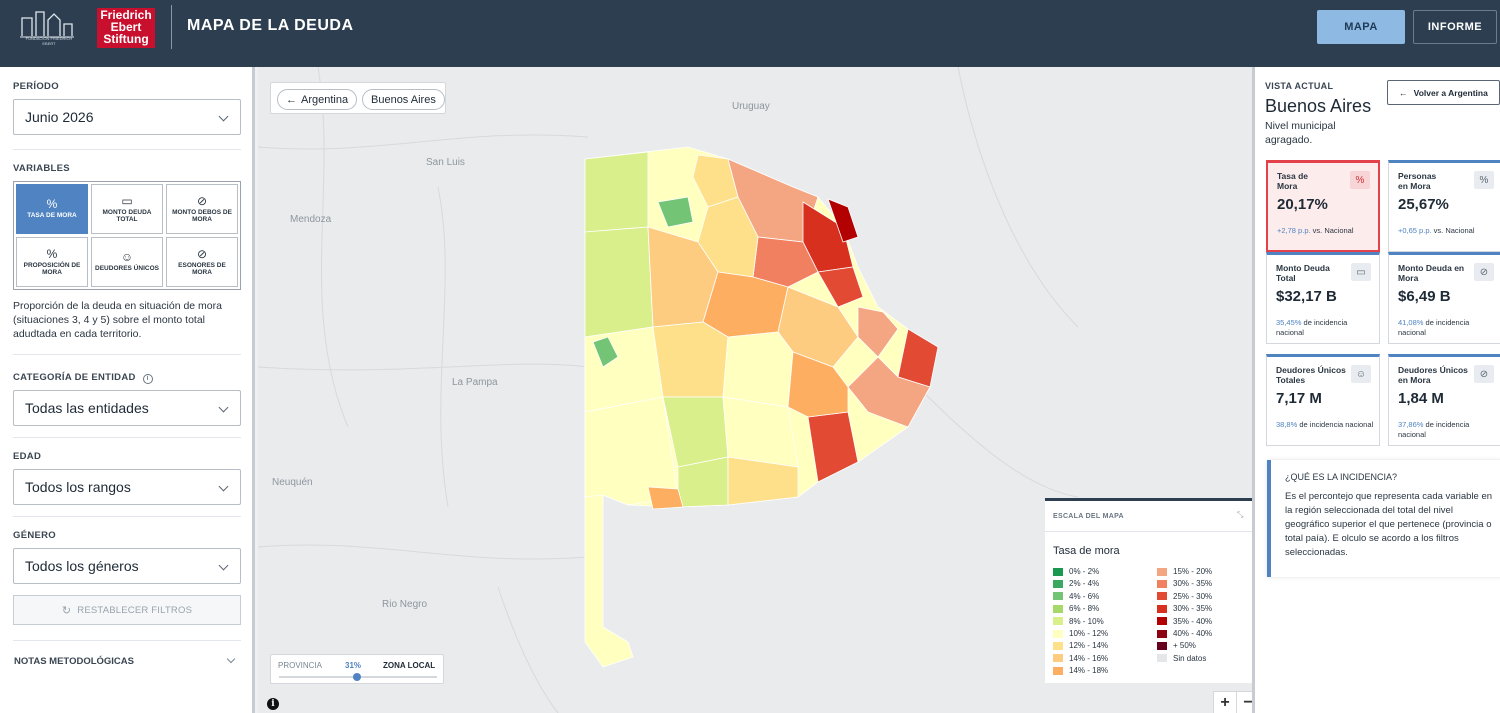 This screenshot has width=1500, height=713. I want to click on map-city-label: La Pampa, so click(475, 382).